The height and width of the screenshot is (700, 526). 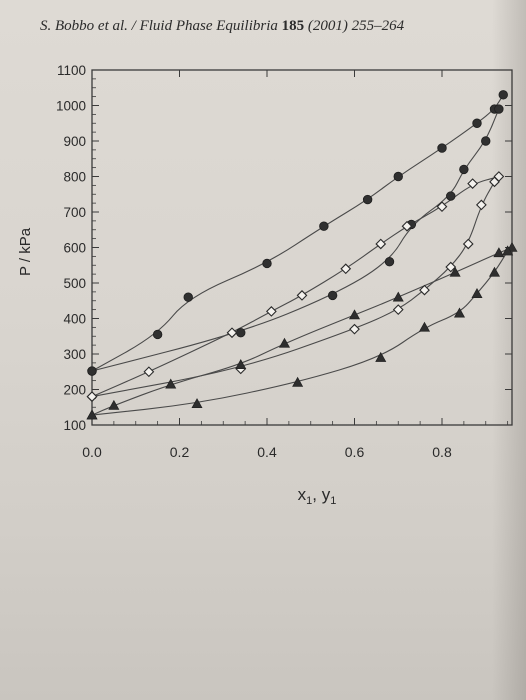 What do you see at coordinates (204, 26) in the screenshot?
I see `header-journal: / Fluid Phase Equilibria` at bounding box center [204, 26].